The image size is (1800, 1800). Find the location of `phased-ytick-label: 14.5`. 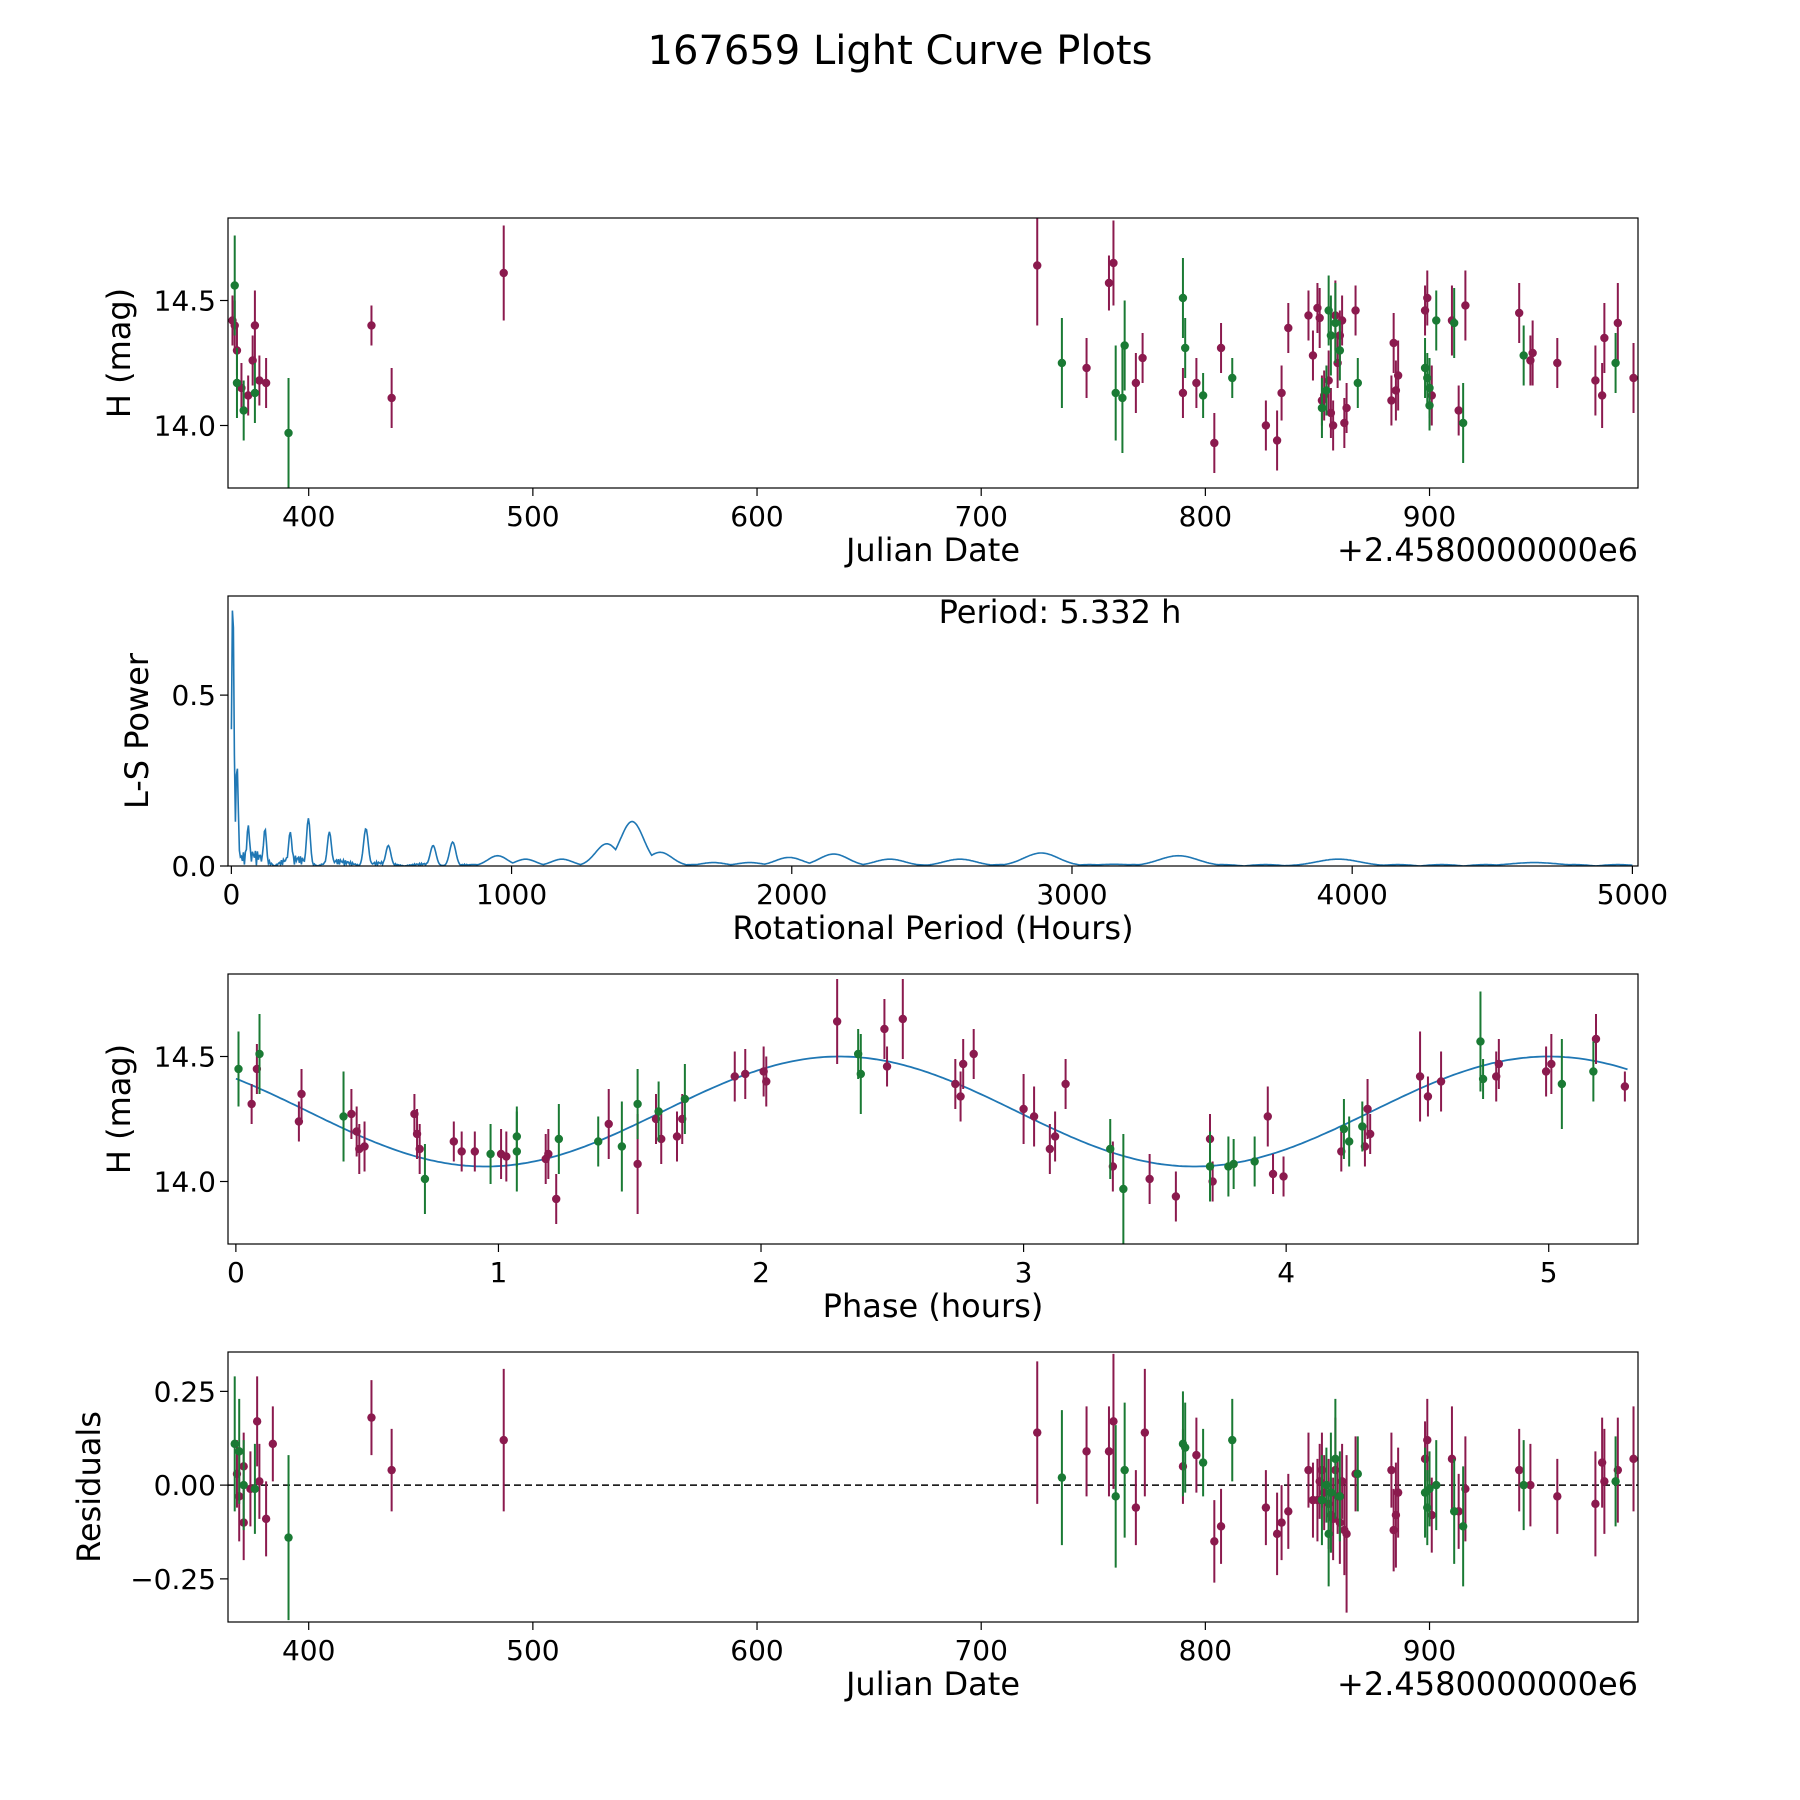

phased-ytick-label: 14.5 is located at coordinates (185, 1057).